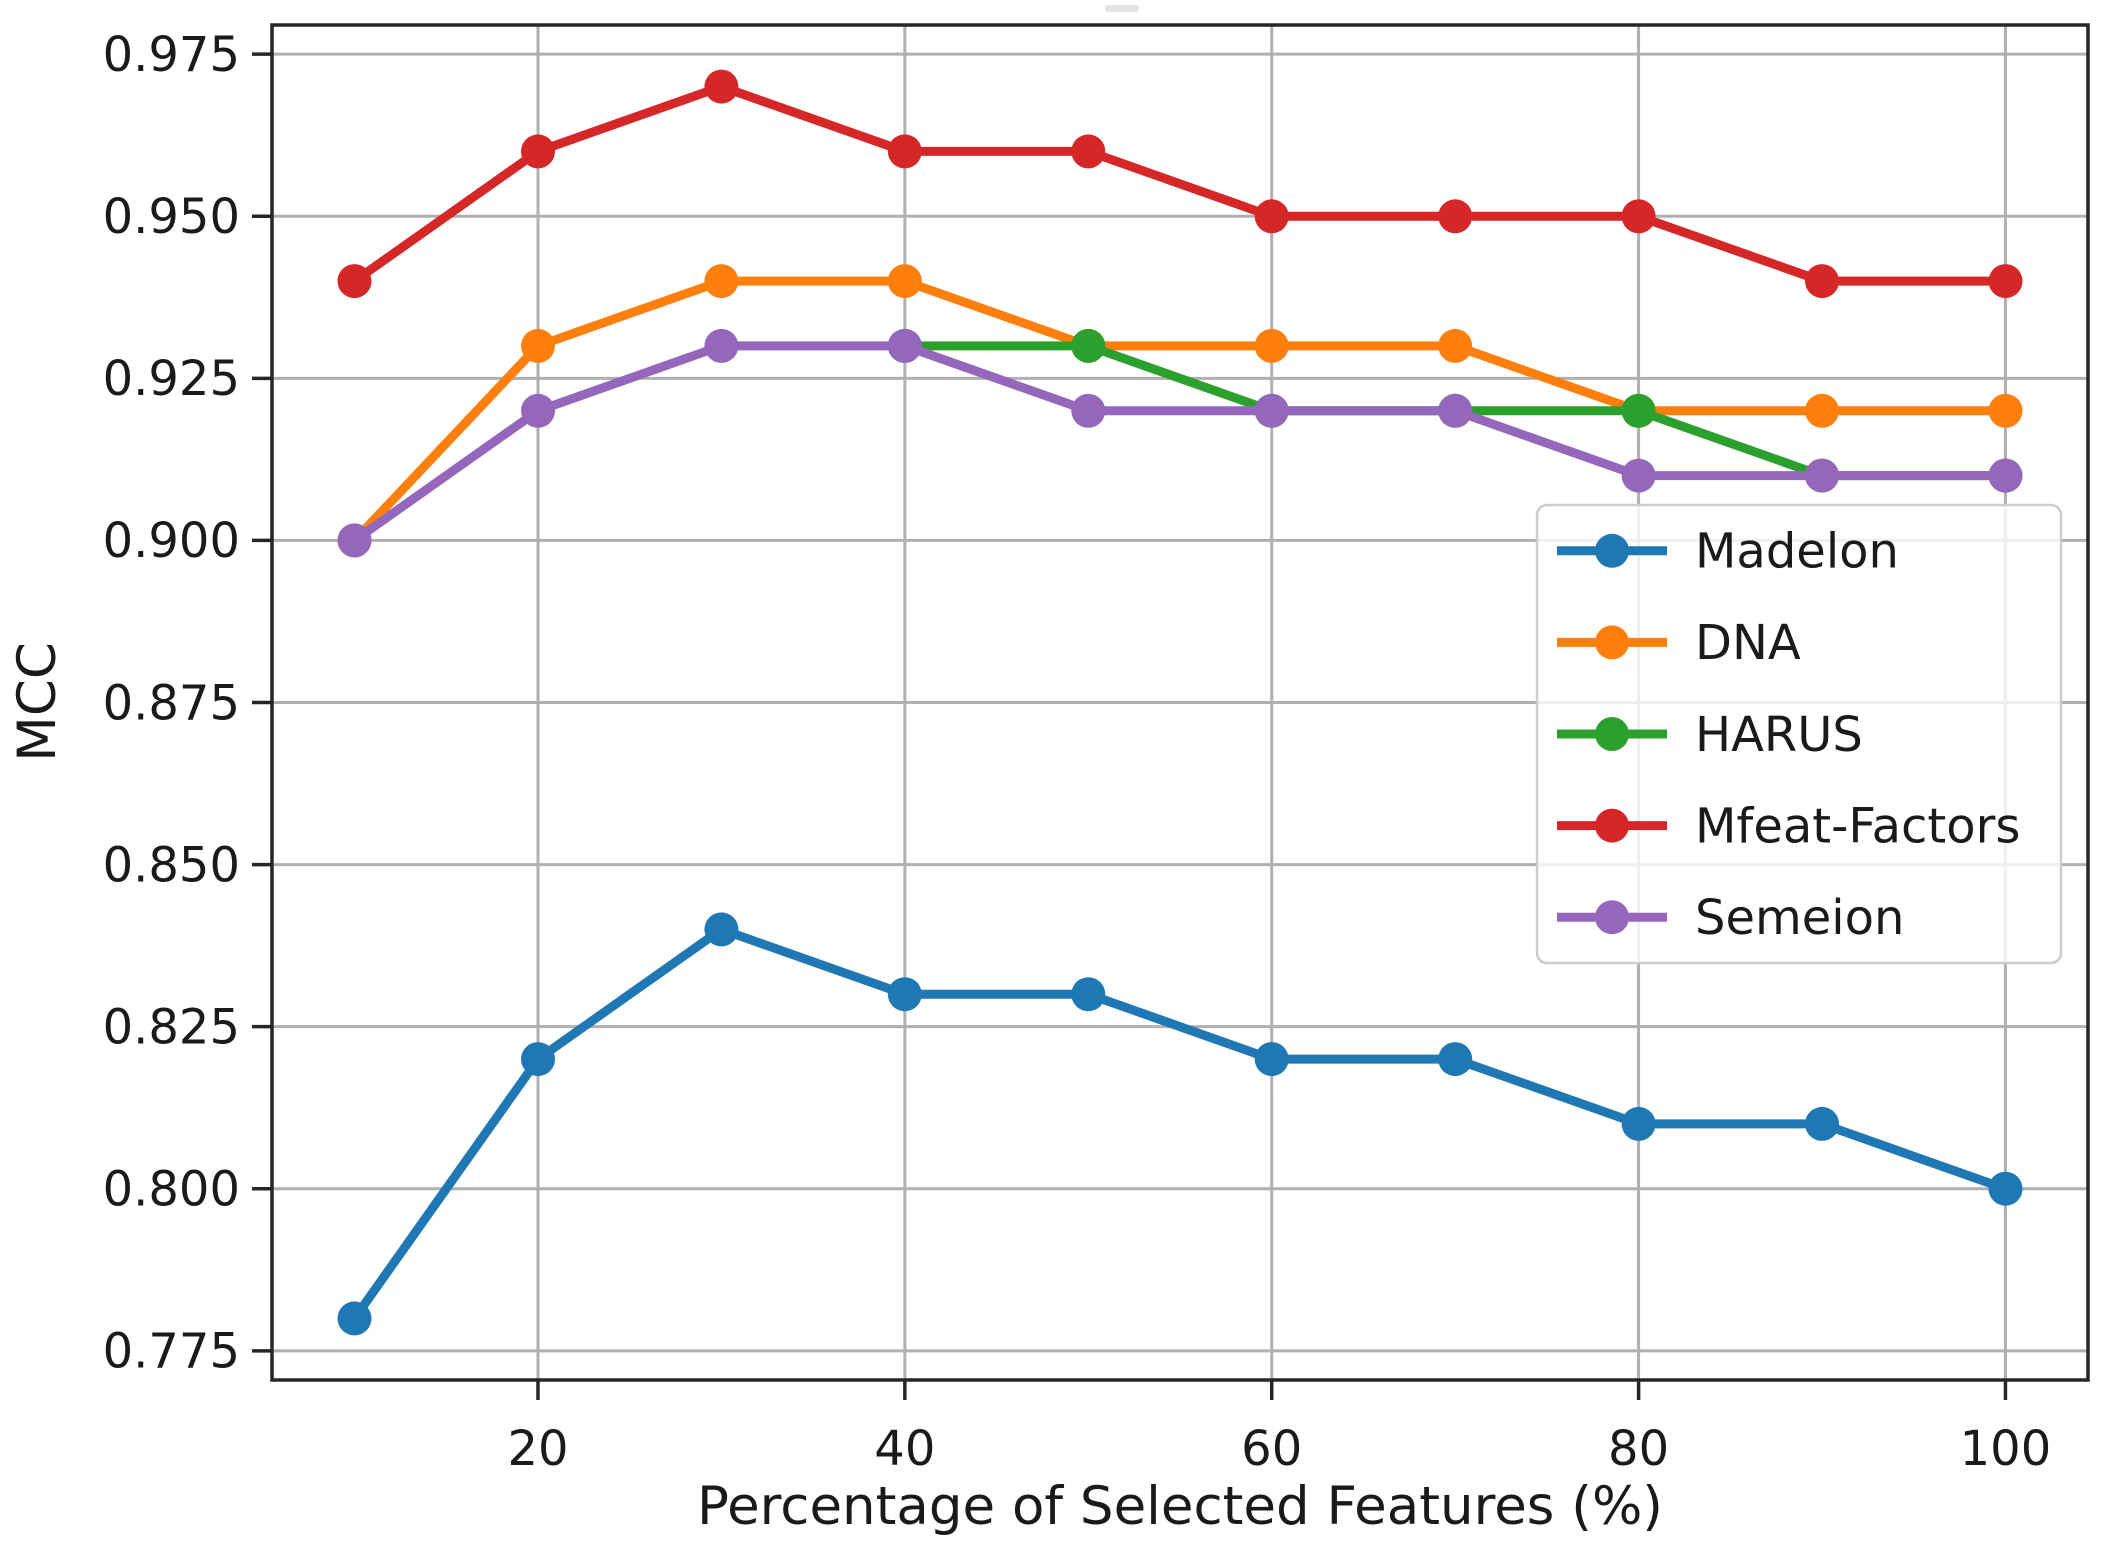 The image size is (2111, 1558). What do you see at coordinates (1180, 443) in the screenshot?
I see `series-line-Semeion` at bounding box center [1180, 443].